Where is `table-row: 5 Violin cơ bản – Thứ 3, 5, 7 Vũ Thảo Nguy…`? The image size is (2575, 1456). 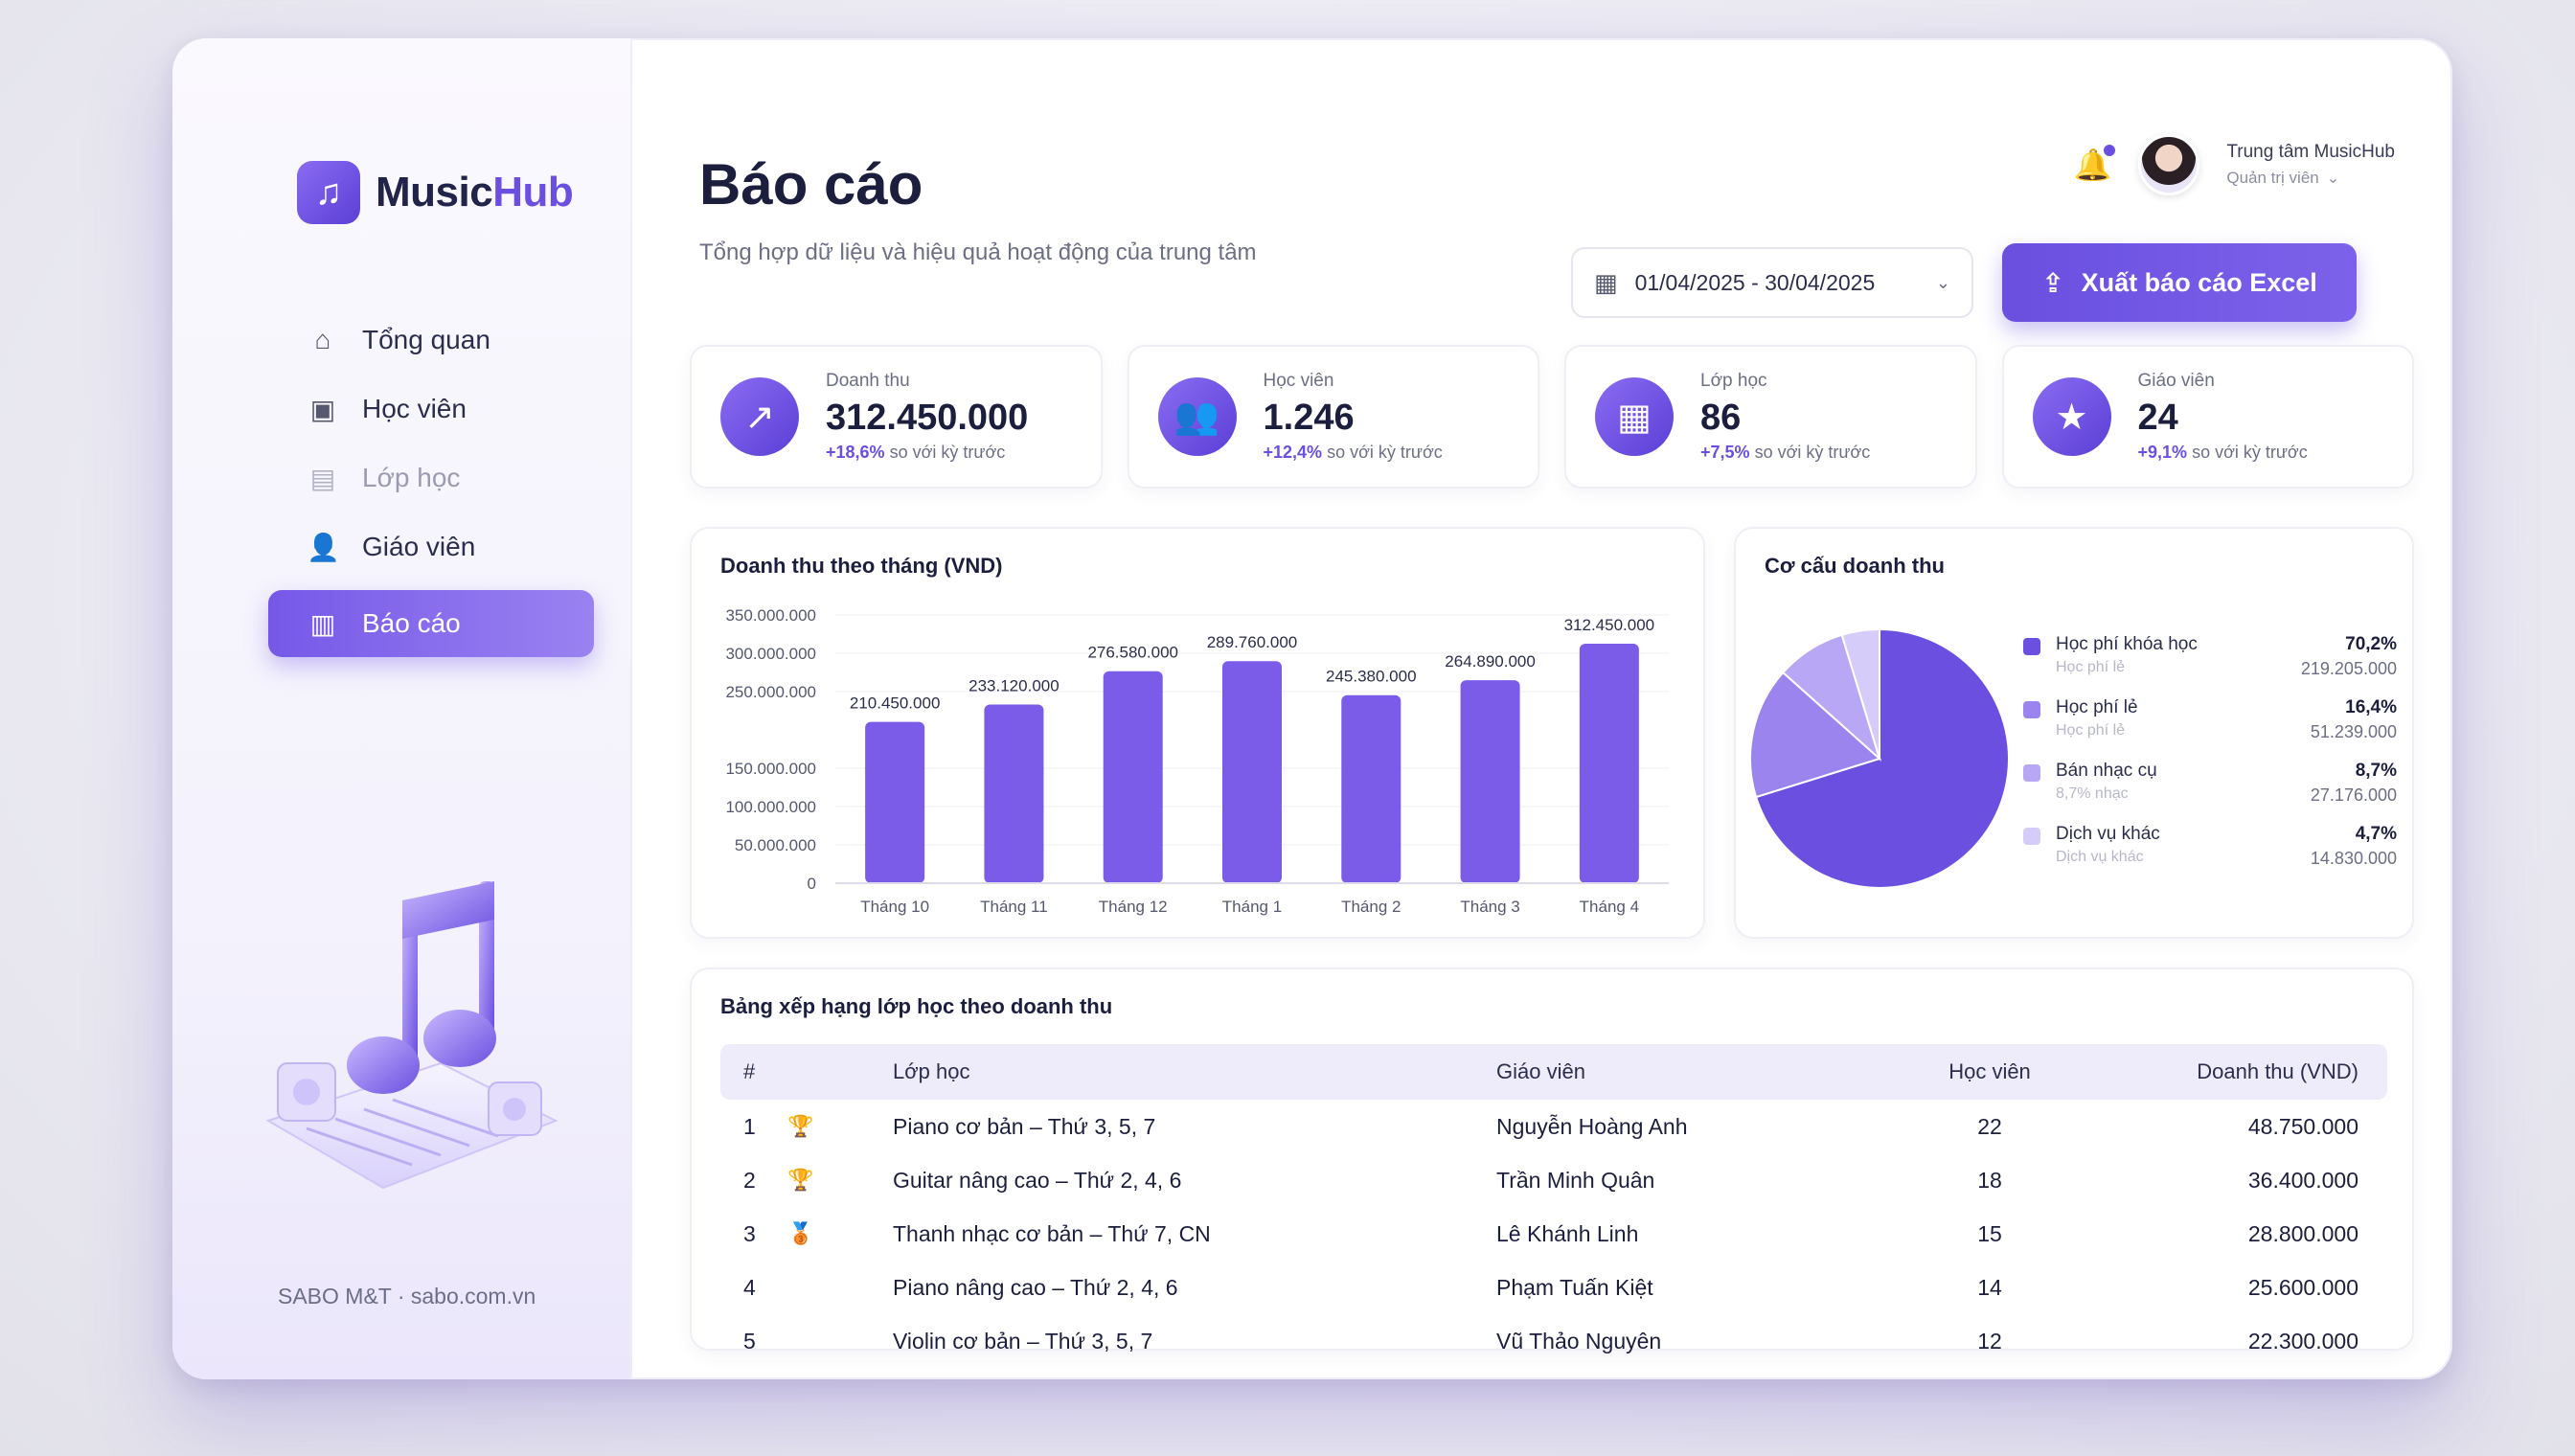
table-row: 5 Violin cơ bản – Thứ 3, 5, 7 Vũ Thảo Nguy… is located at coordinates (1553, 1341).